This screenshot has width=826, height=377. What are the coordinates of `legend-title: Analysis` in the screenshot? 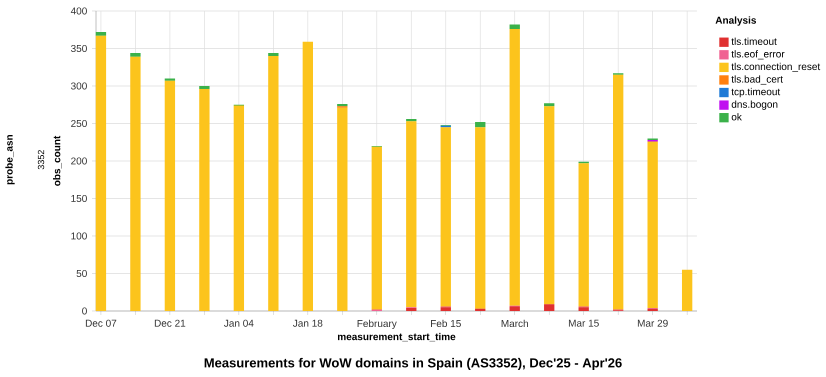 It's located at (736, 21).